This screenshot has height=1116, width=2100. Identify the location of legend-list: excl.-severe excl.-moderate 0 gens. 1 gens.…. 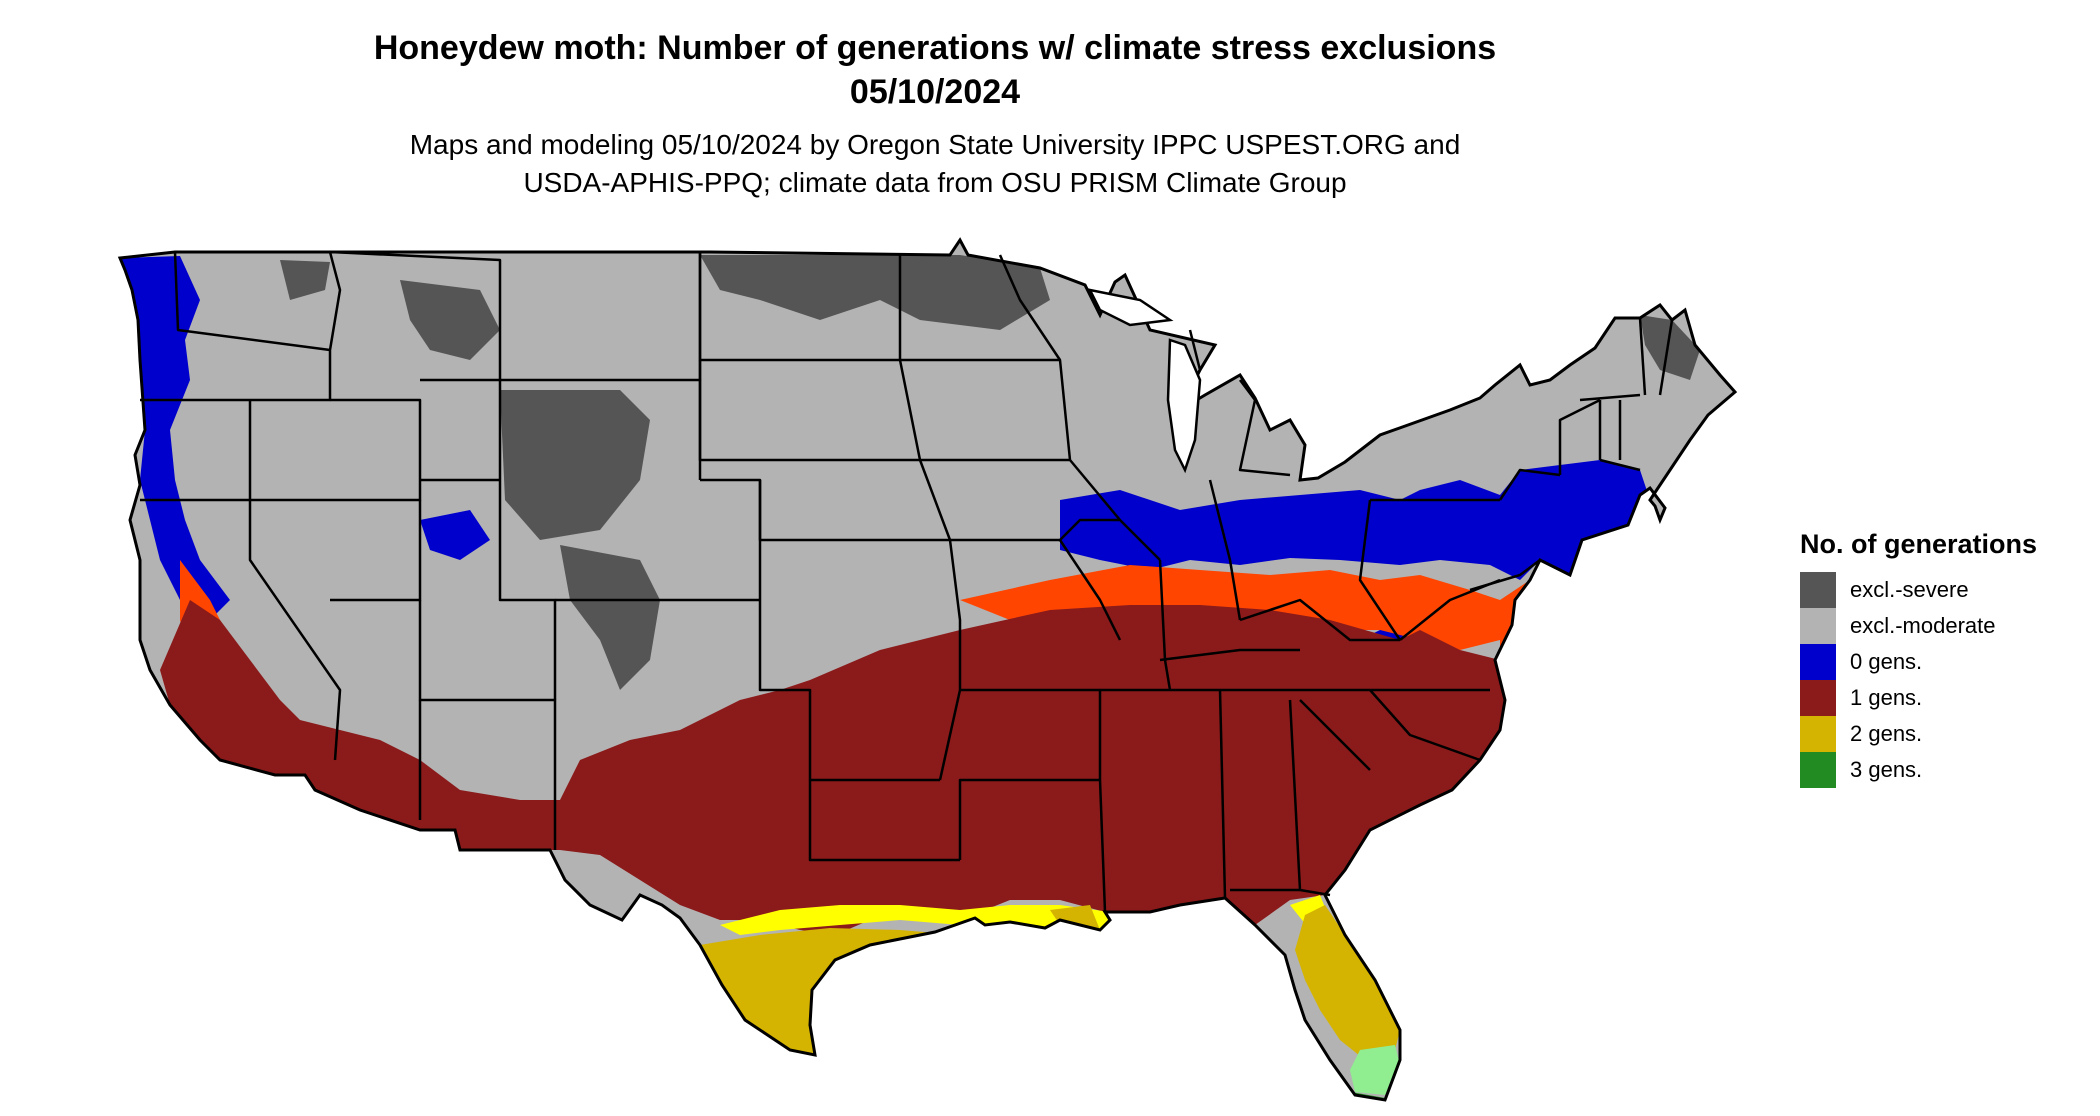
(1920, 680).